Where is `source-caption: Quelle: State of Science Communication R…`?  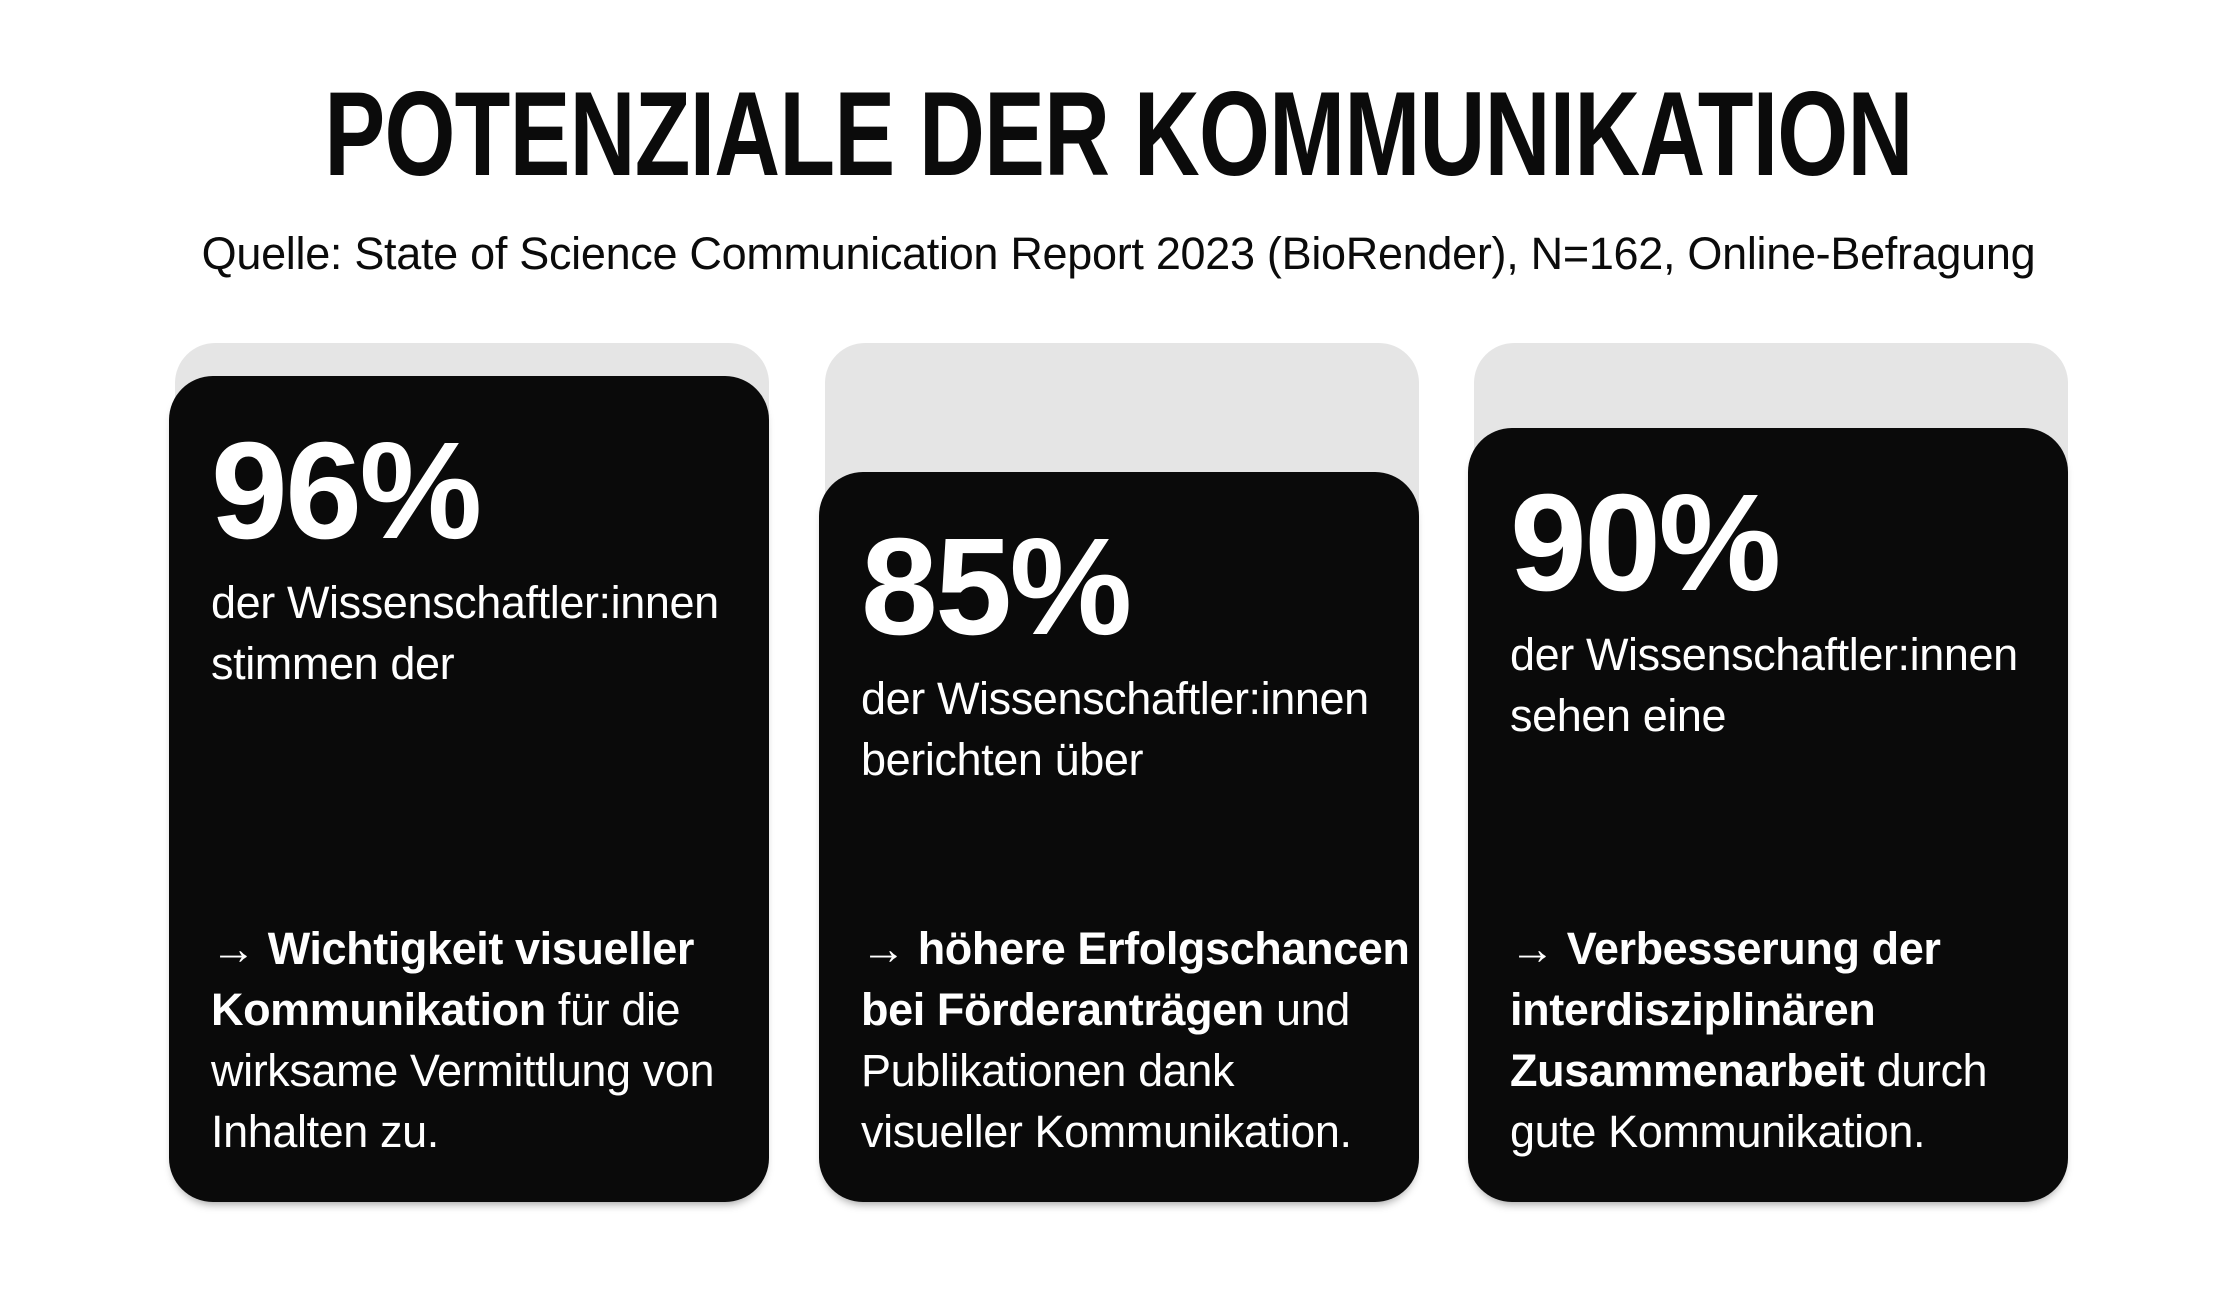 source-caption: Quelle: State of Science Communication R… is located at coordinates (1118, 253).